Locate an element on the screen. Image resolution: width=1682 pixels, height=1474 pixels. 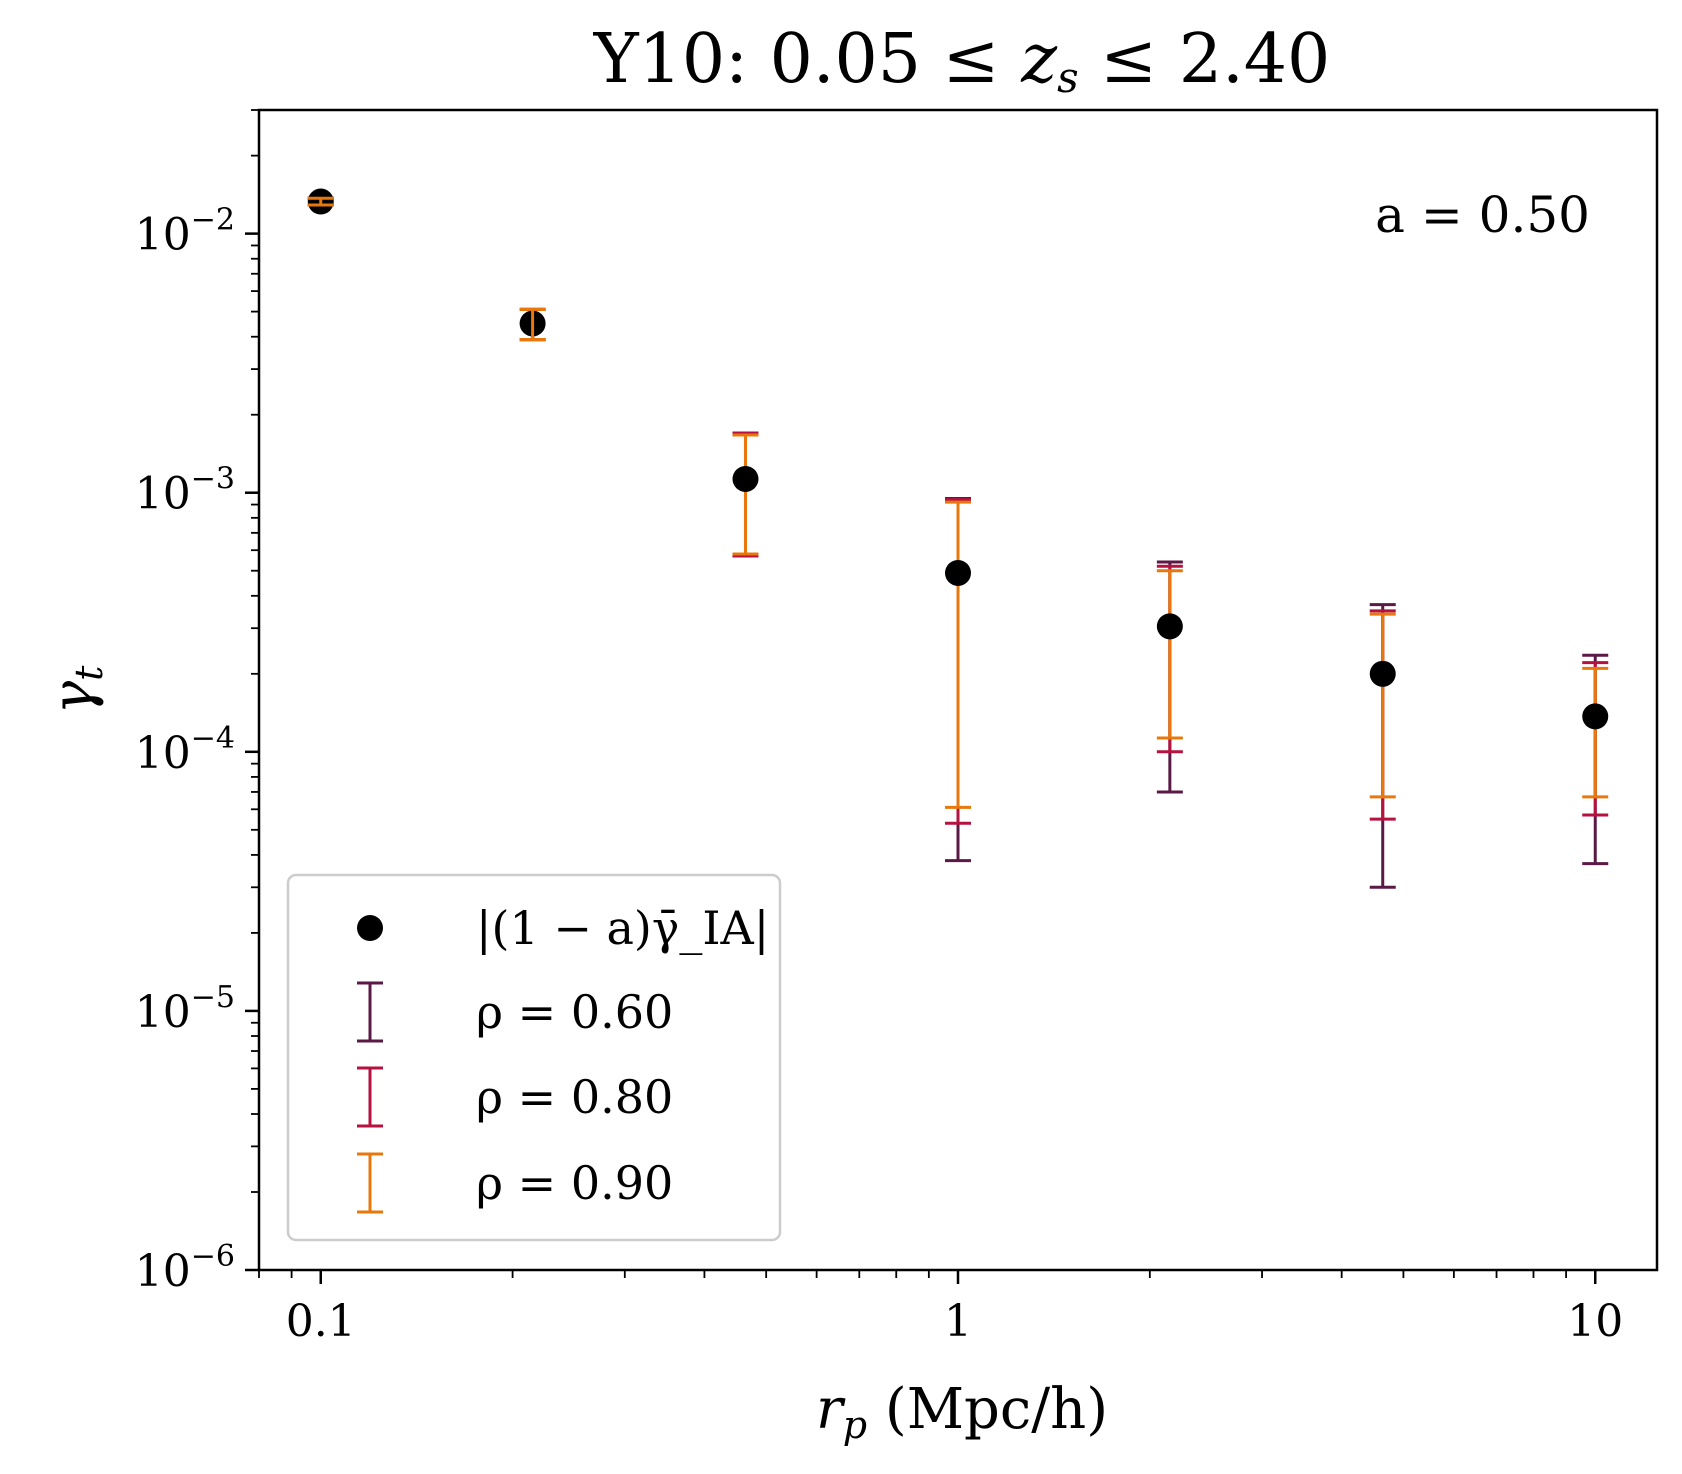
y-tick-label: 10⁻⁵ is located at coordinates (185, 1009).